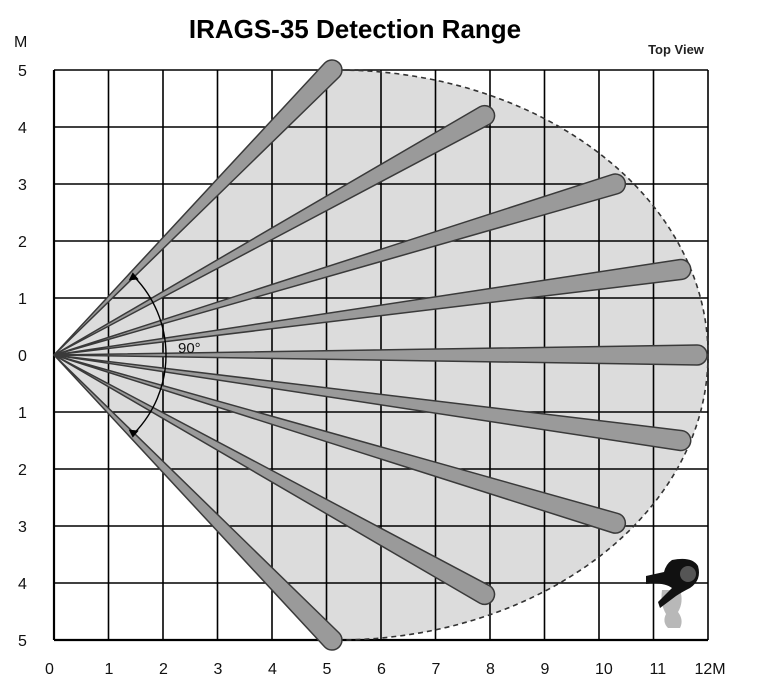 Image resolution: width=771 pixels, height=691 pixels. What do you see at coordinates (189, 348) in the screenshot?
I see `angle-label: 90°` at bounding box center [189, 348].